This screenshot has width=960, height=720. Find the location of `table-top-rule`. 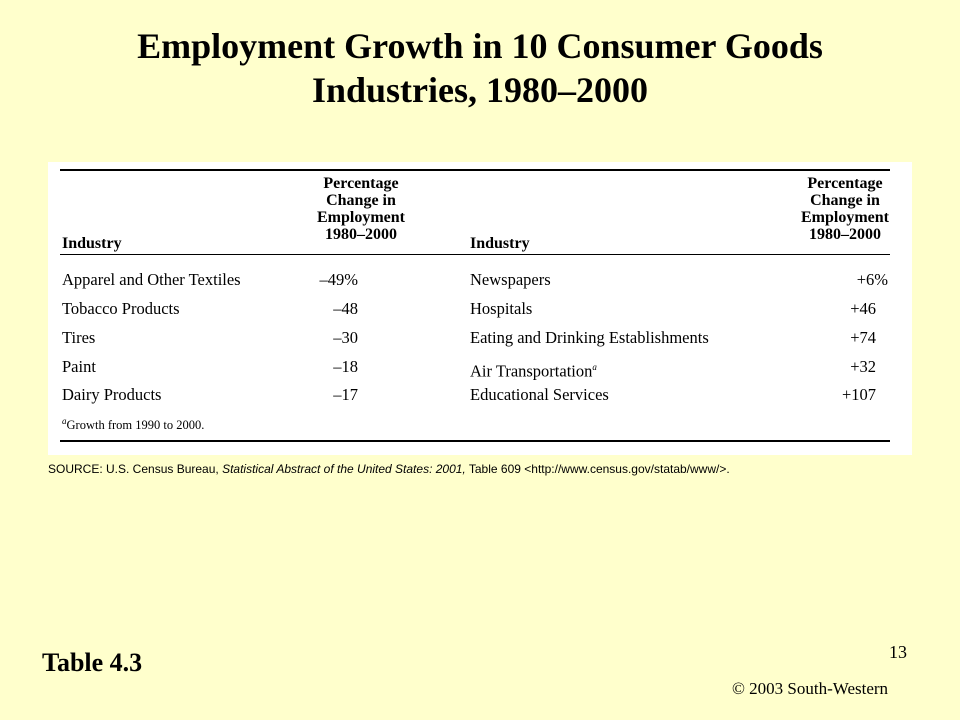

table-top-rule is located at coordinates (475, 170).